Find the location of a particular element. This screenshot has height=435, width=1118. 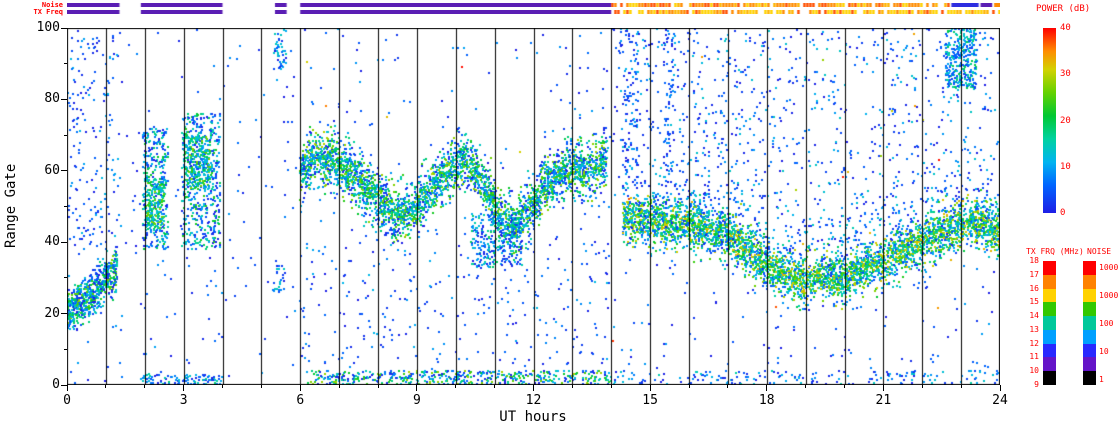

txfrq-tick-label: 9 is located at coordinates (1036, 384).